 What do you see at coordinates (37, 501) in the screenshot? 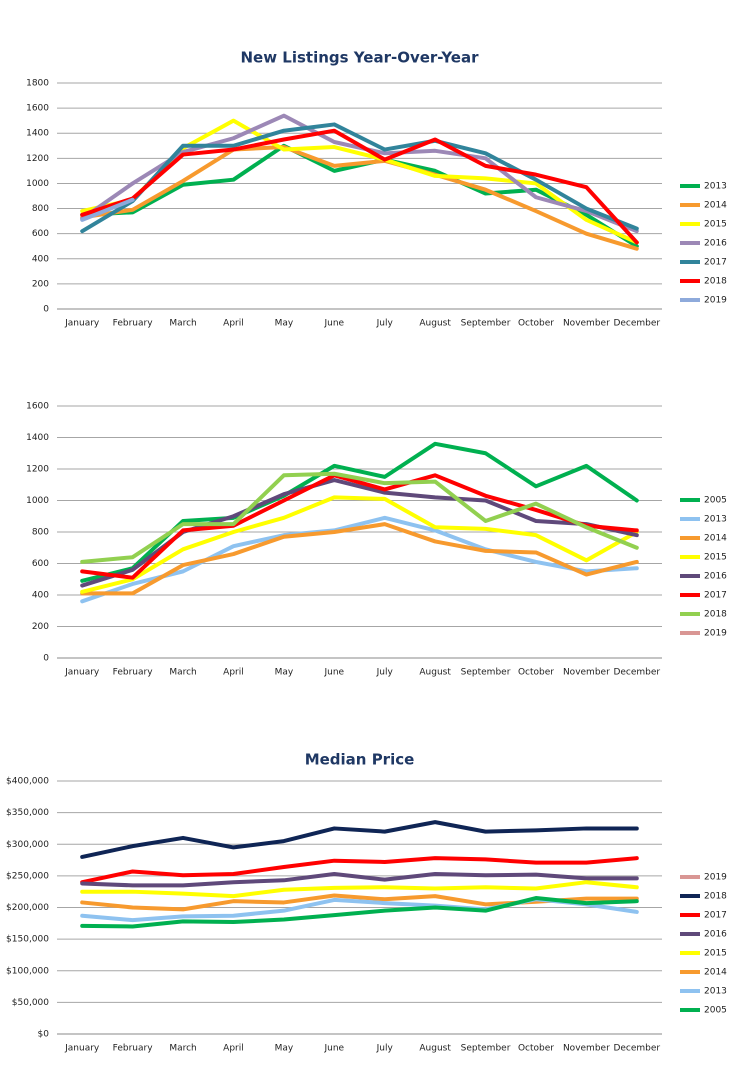
I see `y-tick-label: 1000` at bounding box center [37, 501].